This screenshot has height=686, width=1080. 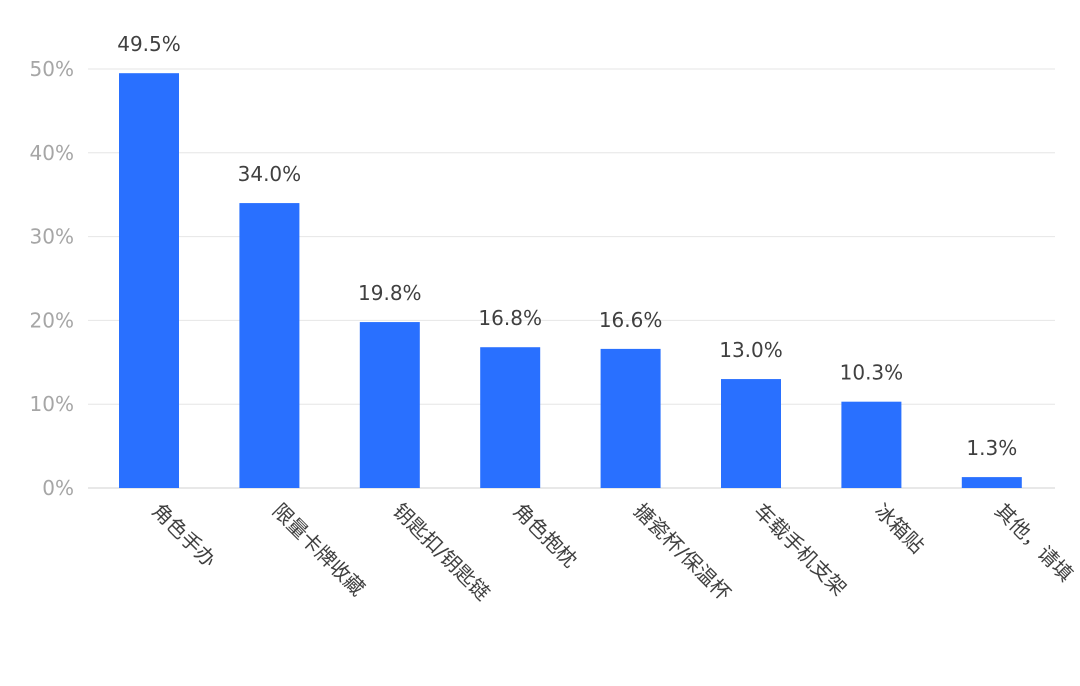 I want to click on category-label: 其他，请填, so click(x=1034, y=543).